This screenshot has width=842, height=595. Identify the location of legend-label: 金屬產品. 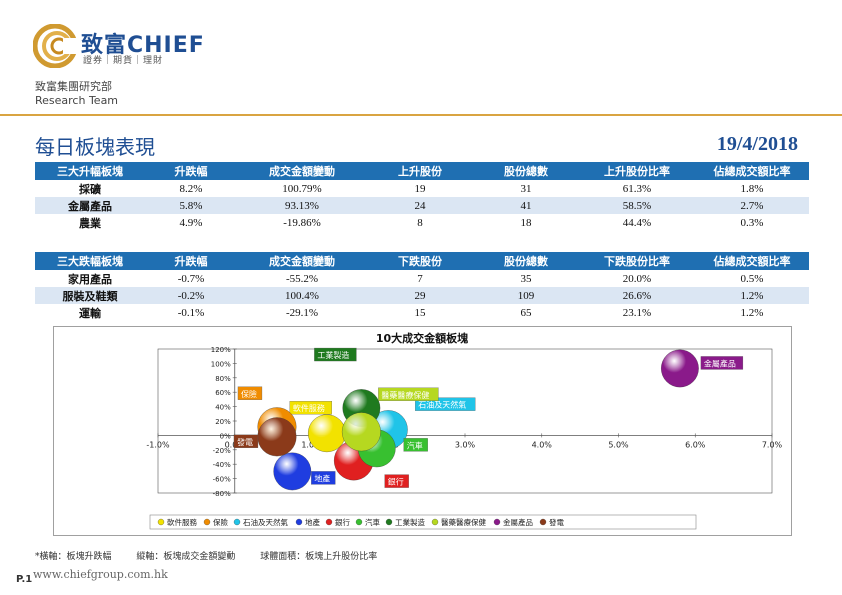
(518, 522).